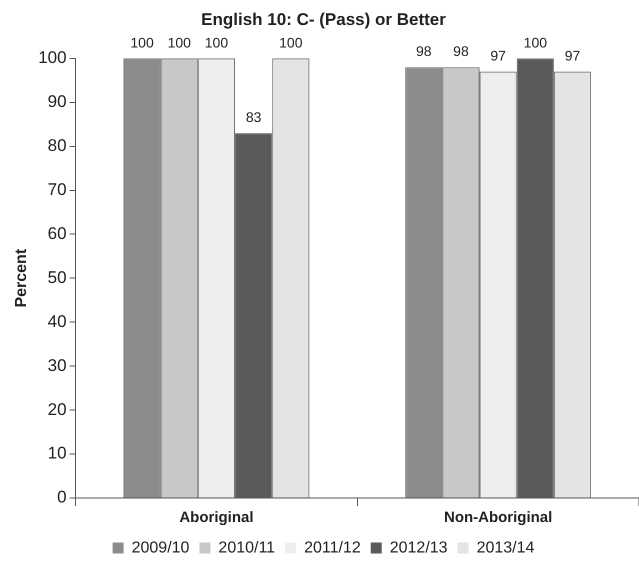 This screenshot has height=576, width=639. I want to click on data-label: 83, so click(254, 116).